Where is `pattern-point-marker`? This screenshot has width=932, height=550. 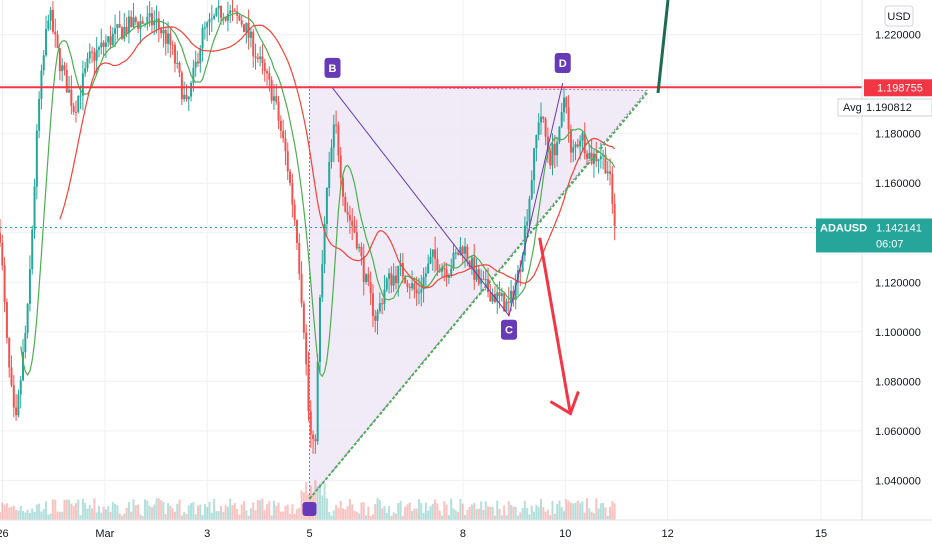 pattern-point-marker is located at coordinates (332, 67).